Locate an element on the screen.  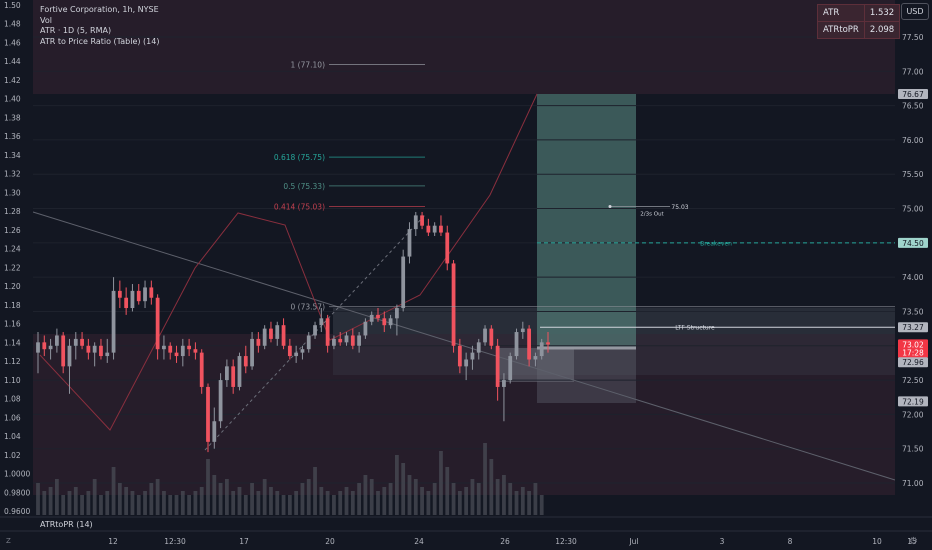
atr-indicator-label: ATR · 1D (5, RMA) is located at coordinates (76, 30).